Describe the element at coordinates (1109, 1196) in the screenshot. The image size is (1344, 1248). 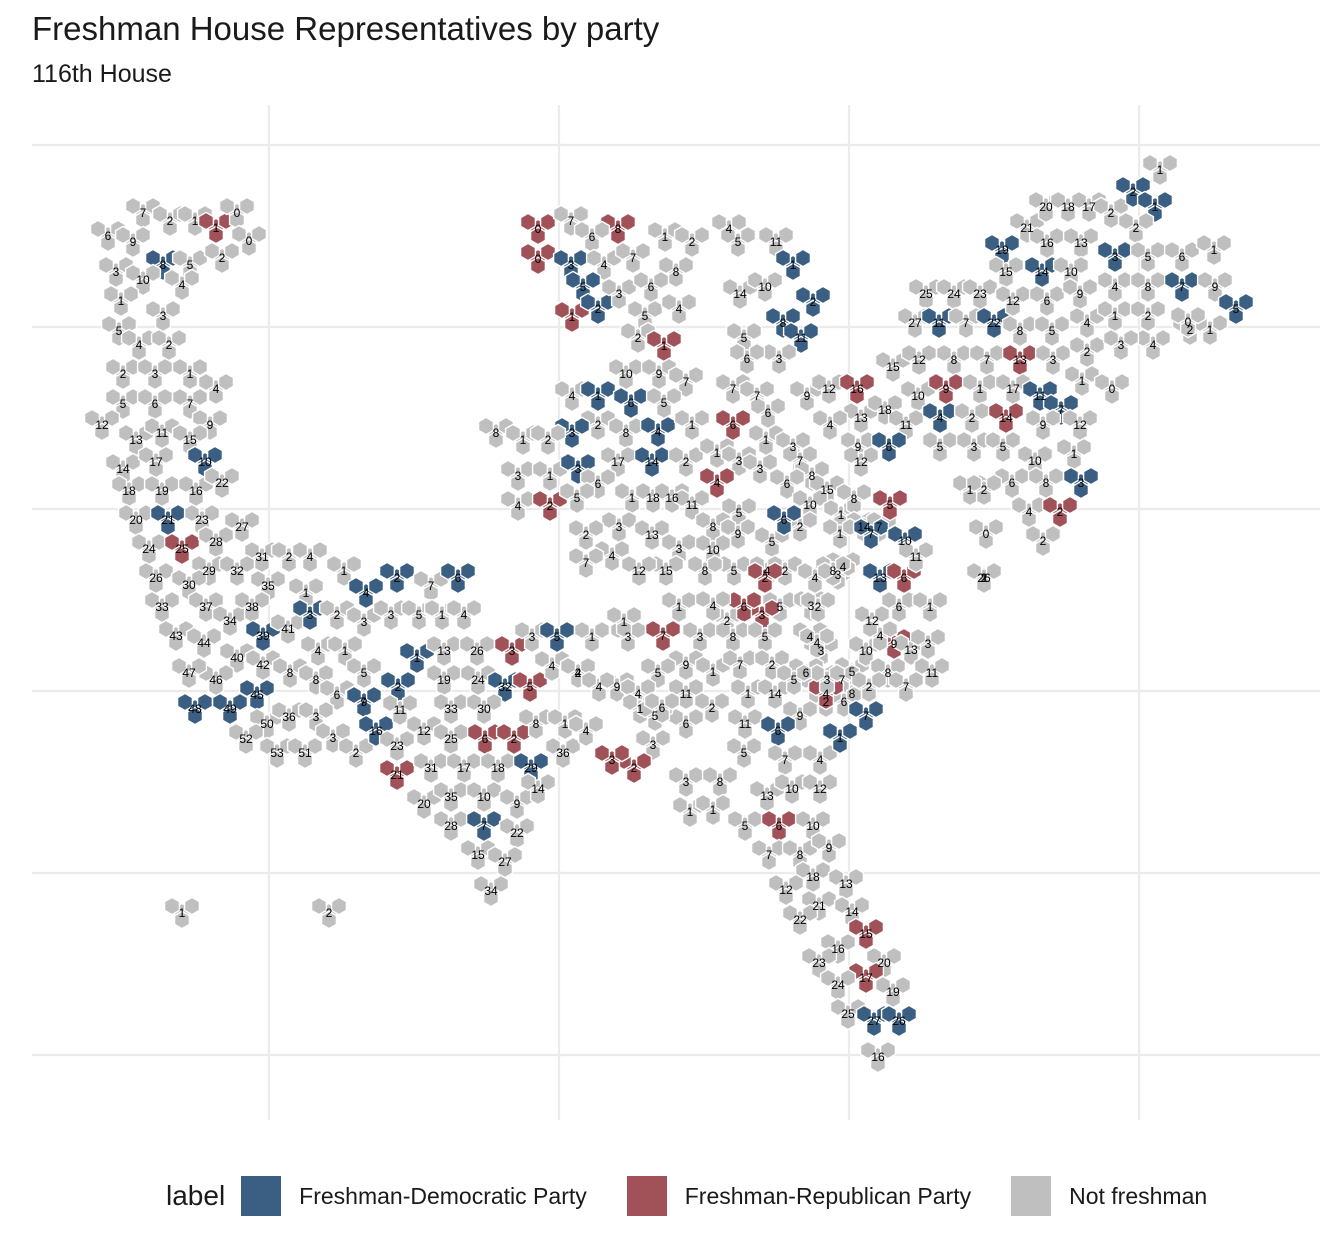
I see `legend-item-other: Not freshman` at that location.